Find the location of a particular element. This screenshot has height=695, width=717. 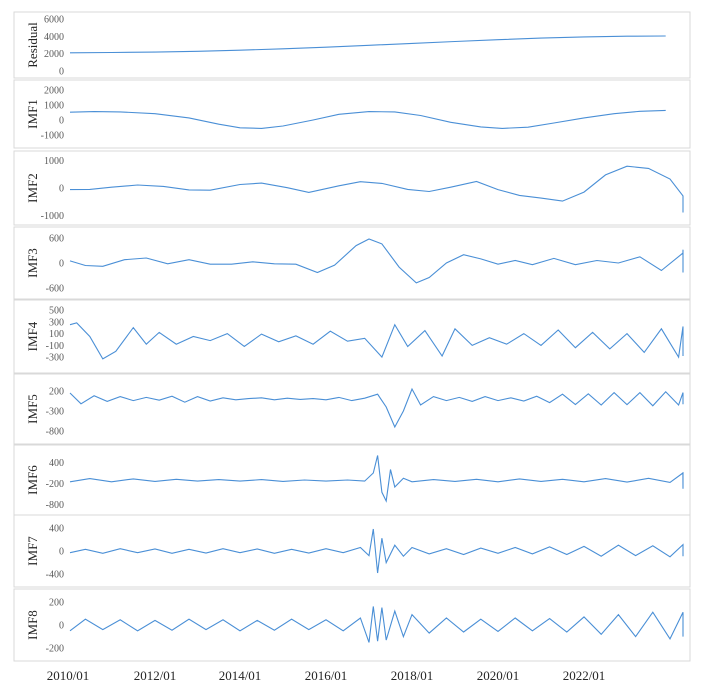

y-axis-label: IMF8 is located at coordinates (32, 625).